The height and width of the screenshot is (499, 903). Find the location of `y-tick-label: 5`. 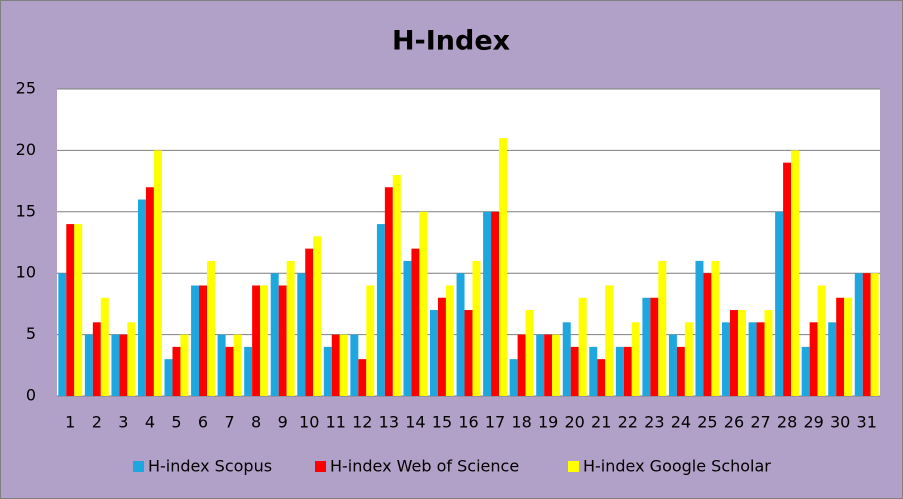

y-tick-label: 5 is located at coordinates (31, 333).